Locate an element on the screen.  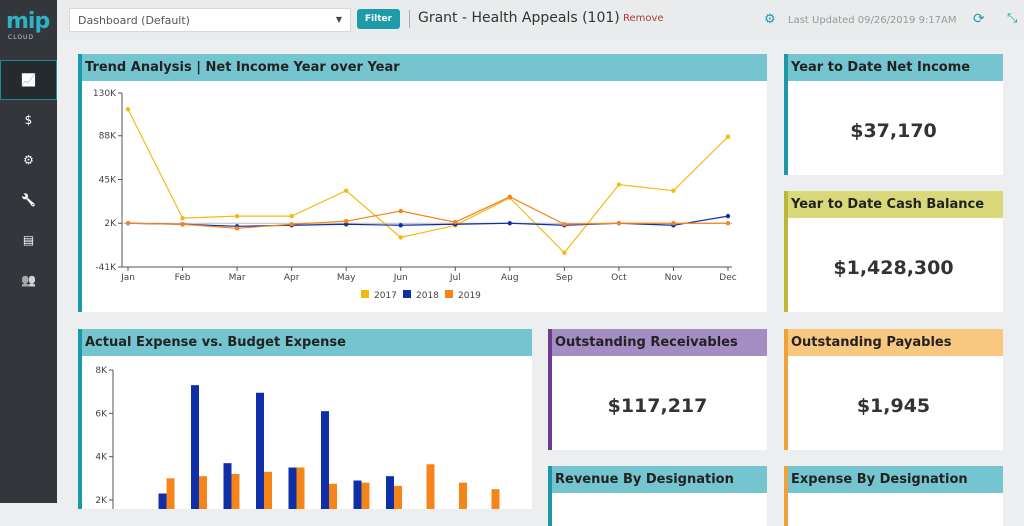
x-tick-label: Jun is located at coordinates (400, 278).